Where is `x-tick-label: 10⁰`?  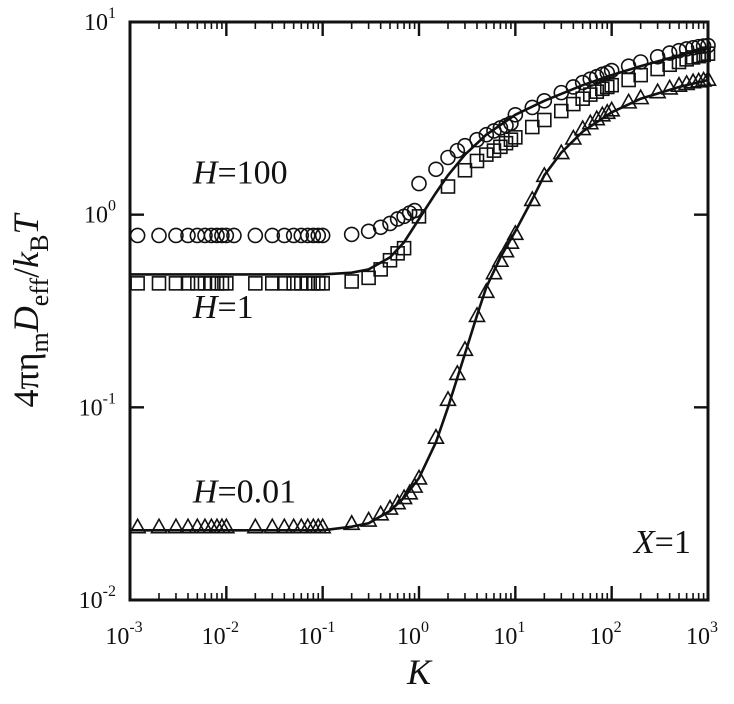 x-tick-label: 10⁰ is located at coordinates (413, 634).